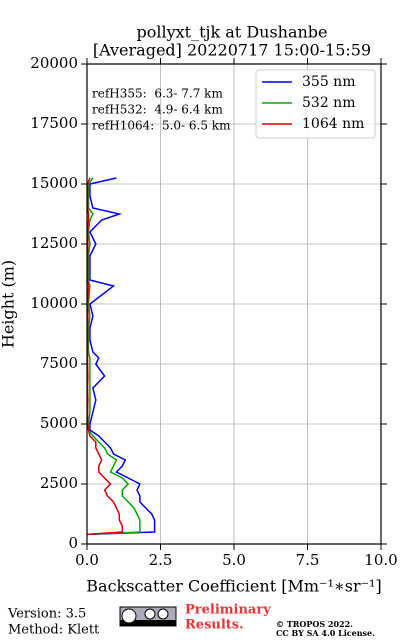  Describe the element at coordinates (328, 82) in the screenshot. I see `legend-label: 355 nm` at that location.